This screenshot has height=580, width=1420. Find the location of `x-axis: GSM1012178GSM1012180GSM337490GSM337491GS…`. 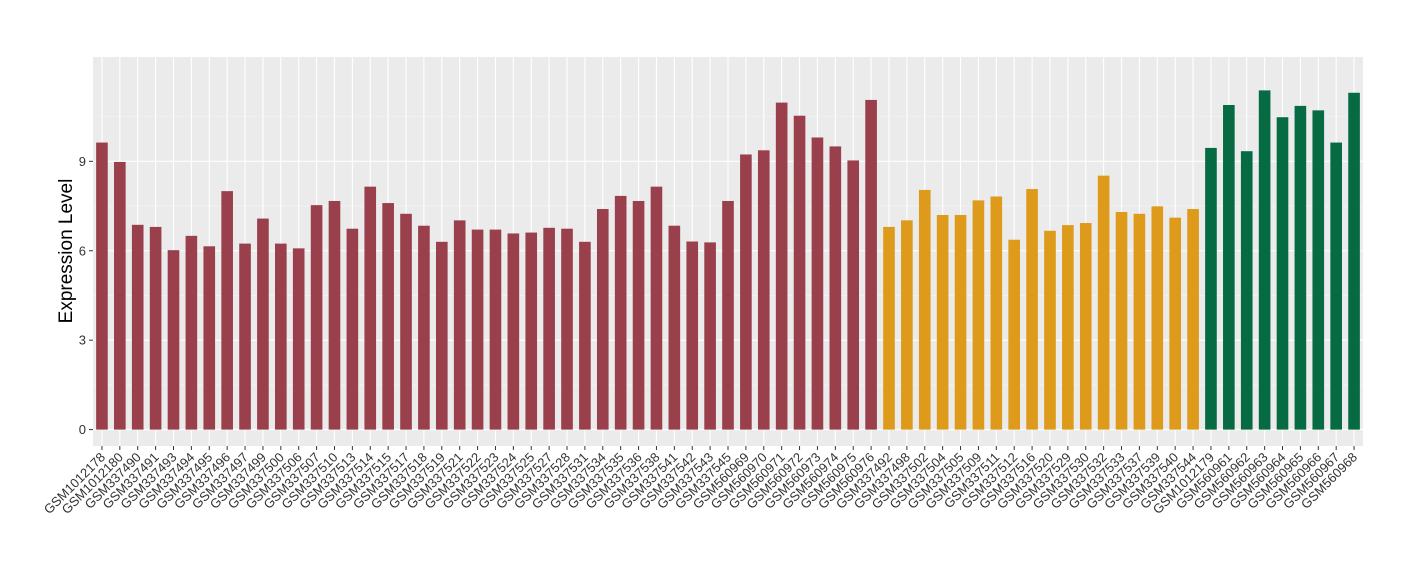

x-axis: GSM1012178GSM1012180GSM337490GSM337491GS… is located at coordinates (700, 481).